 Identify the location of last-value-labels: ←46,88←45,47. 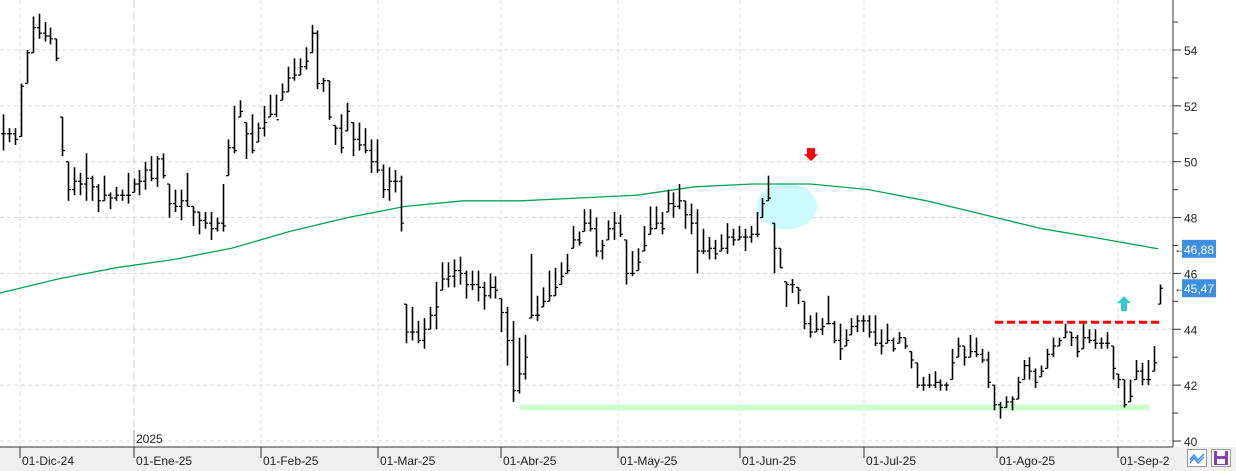
(1195, 268).